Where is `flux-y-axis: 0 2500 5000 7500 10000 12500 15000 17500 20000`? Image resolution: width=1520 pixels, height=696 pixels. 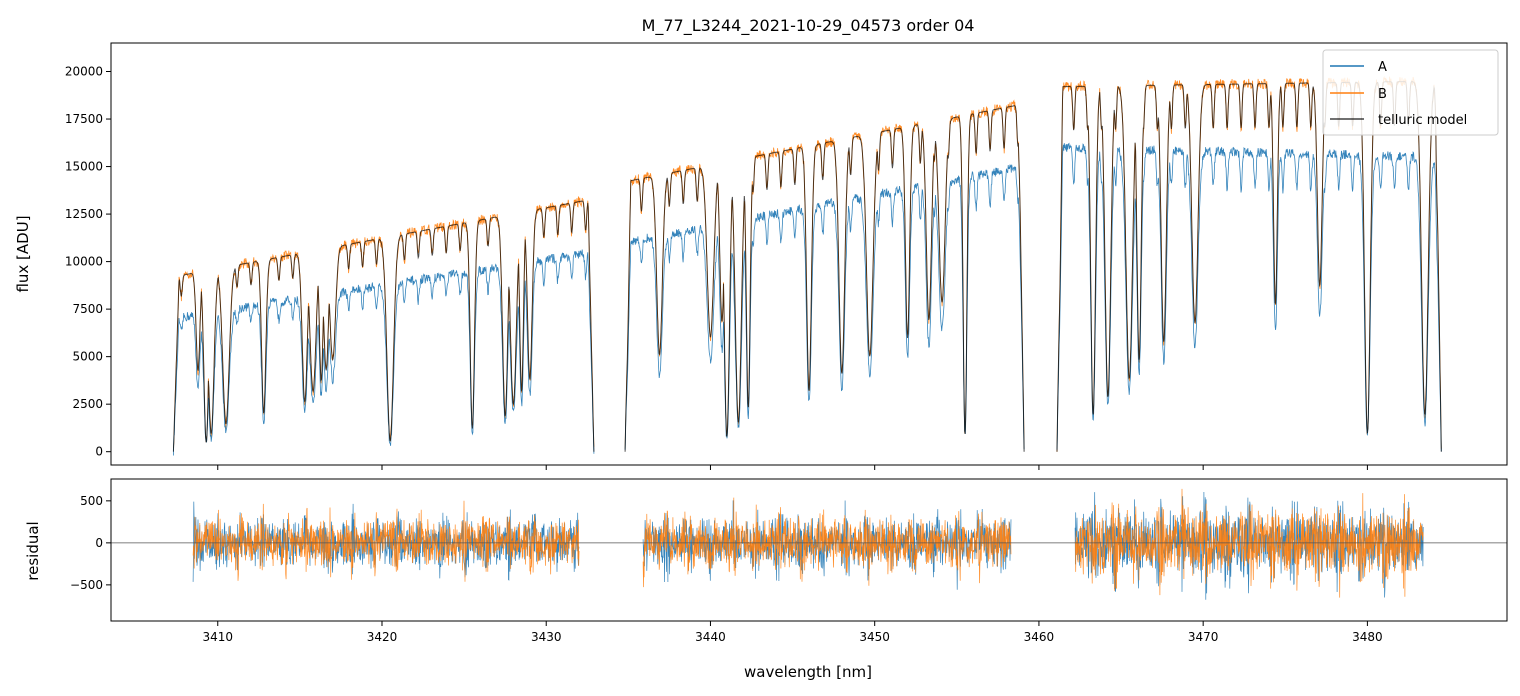
flux-y-axis: 0 2500 5000 7500 10000 12500 15000 17500 20000 is located at coordinates (88, 262).